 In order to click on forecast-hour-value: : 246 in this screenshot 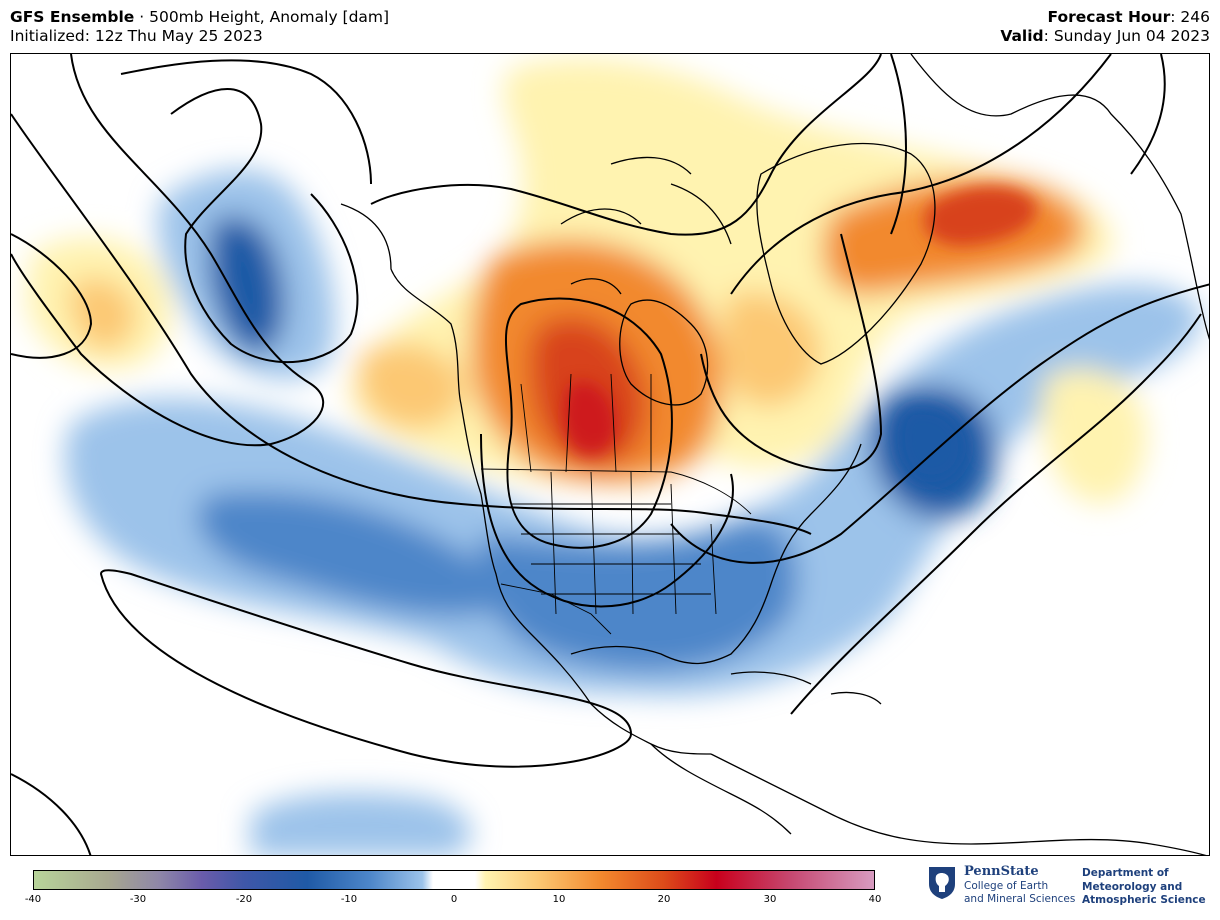, I will do `click(1190, 17)`.